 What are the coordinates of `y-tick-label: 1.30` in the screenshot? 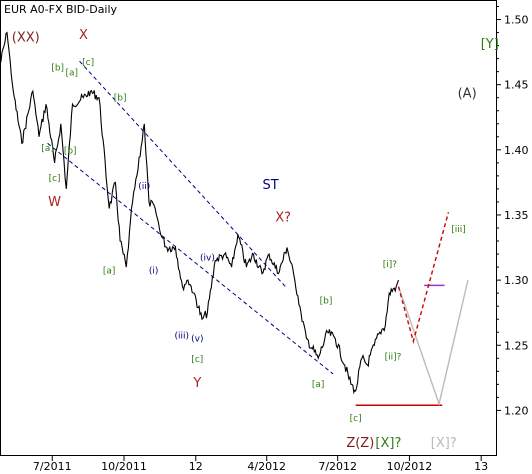 It's located at (516, 280).